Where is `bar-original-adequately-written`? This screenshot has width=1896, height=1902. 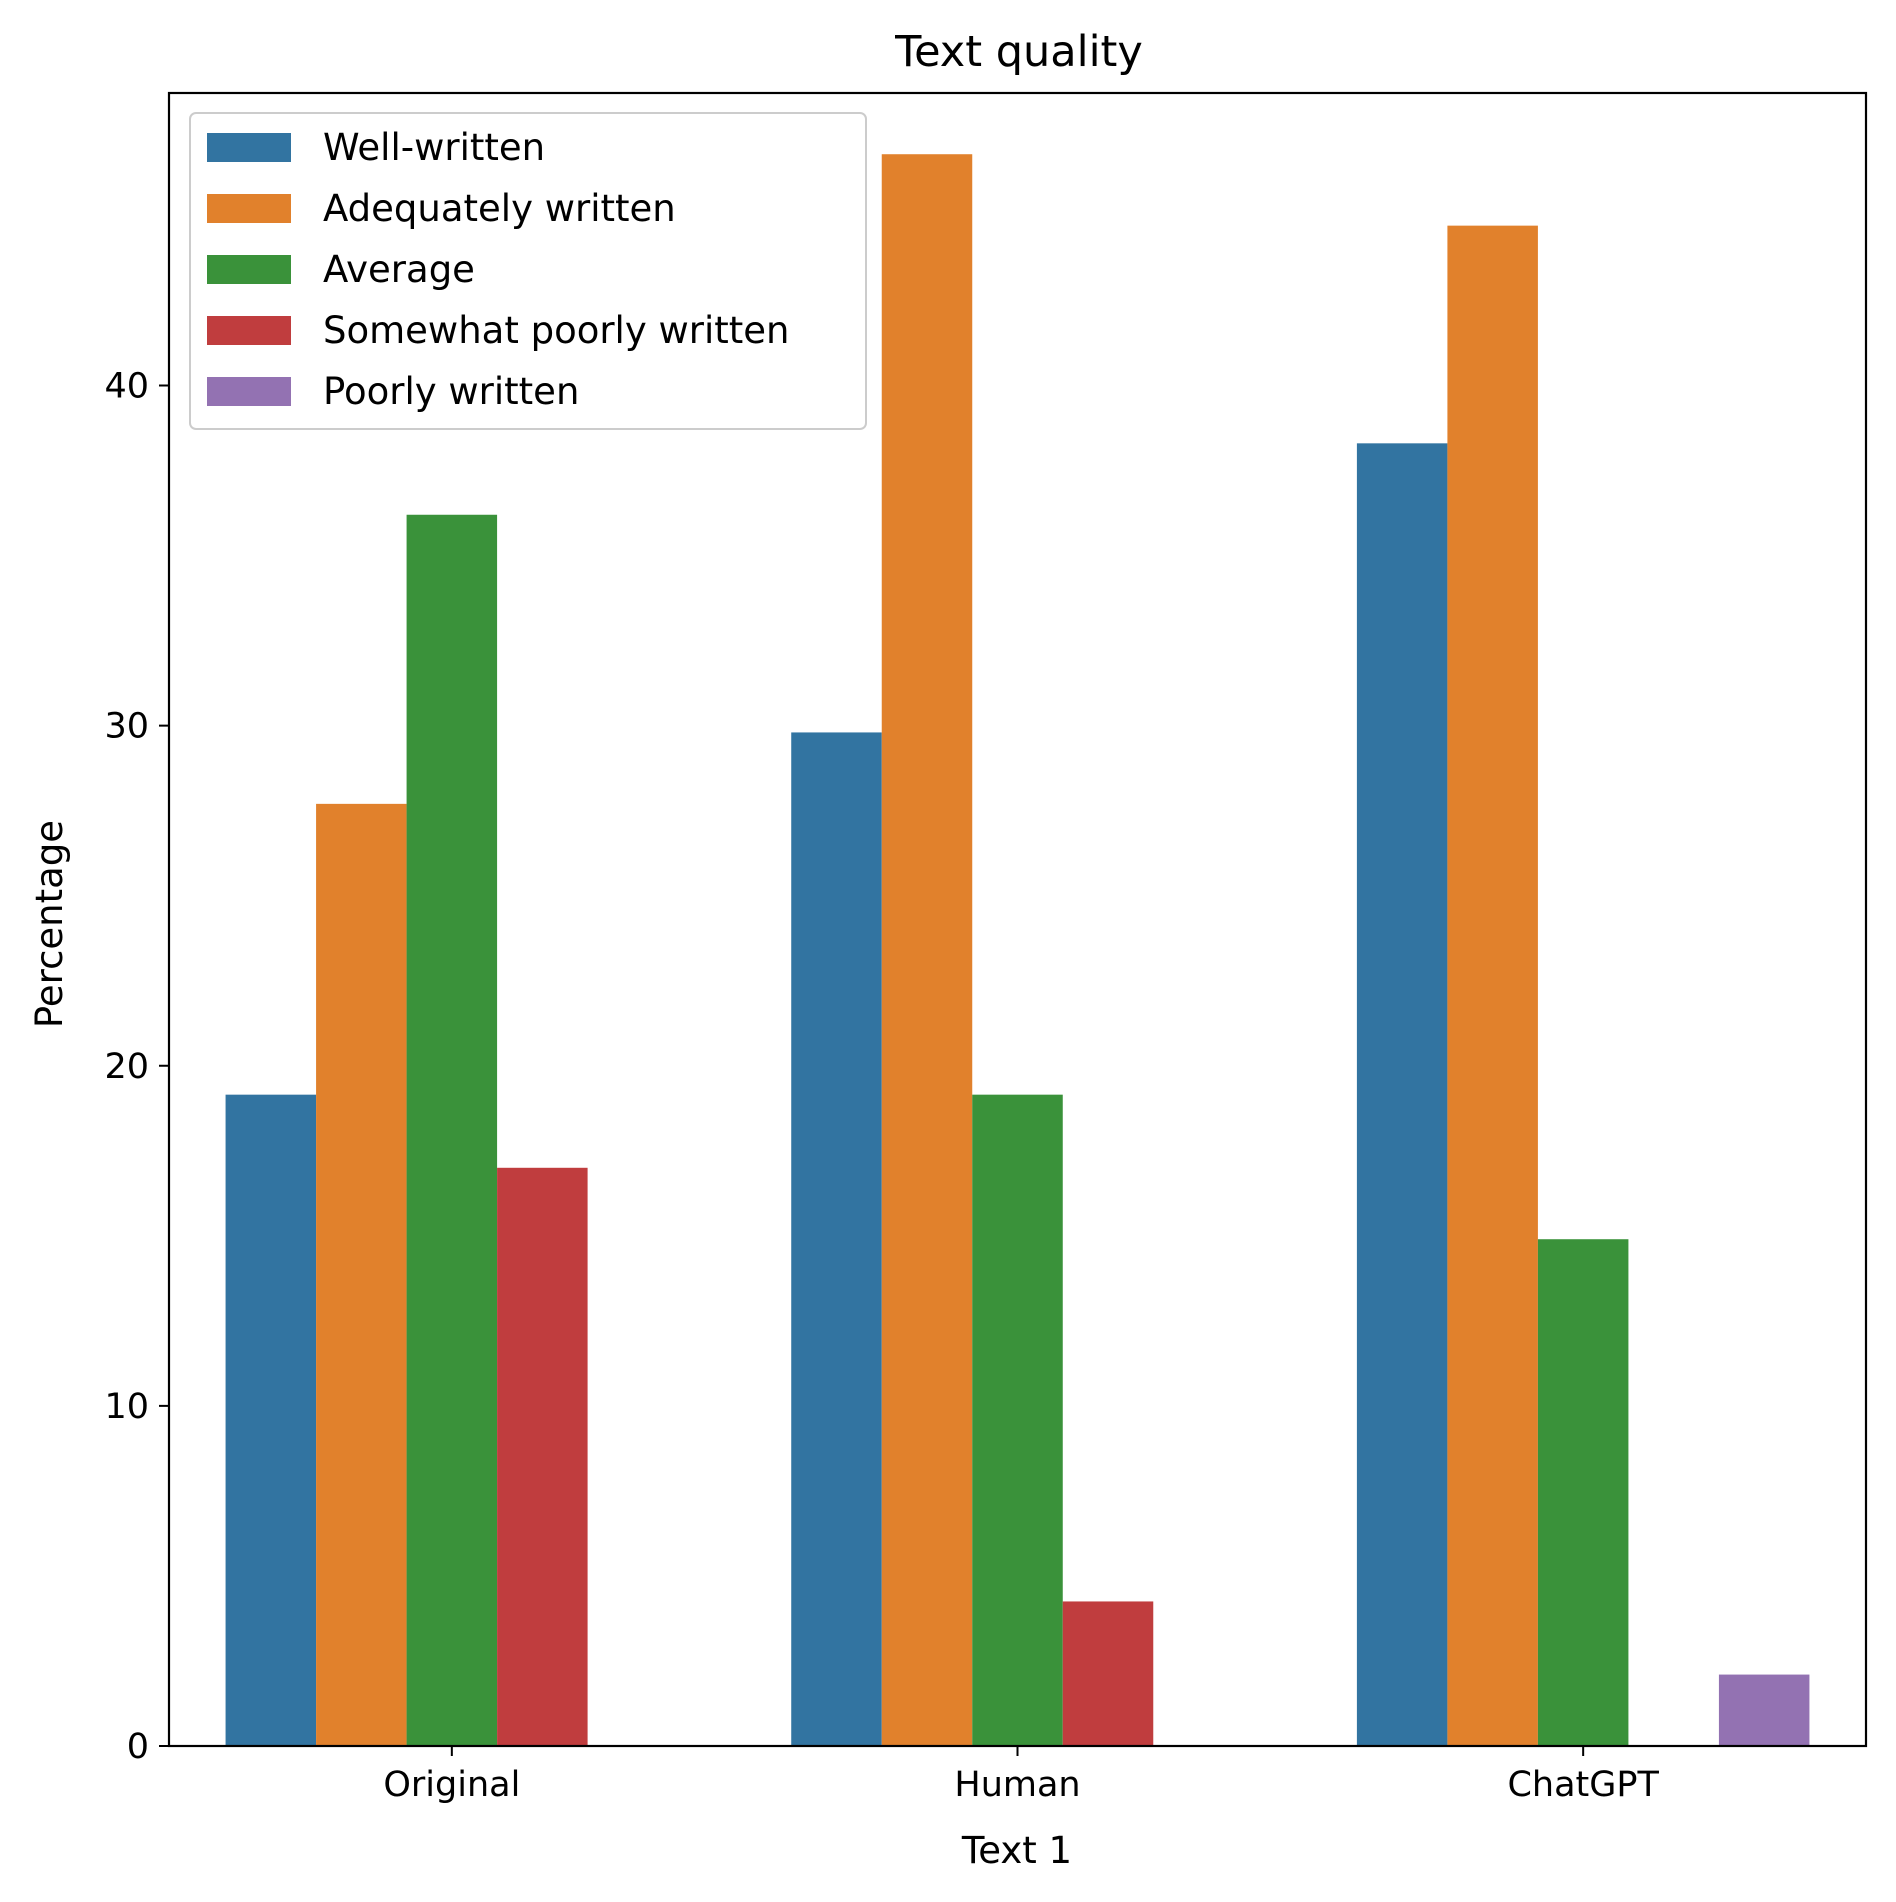 bar-original-adequately-written is located at coordinates (361, 1274).